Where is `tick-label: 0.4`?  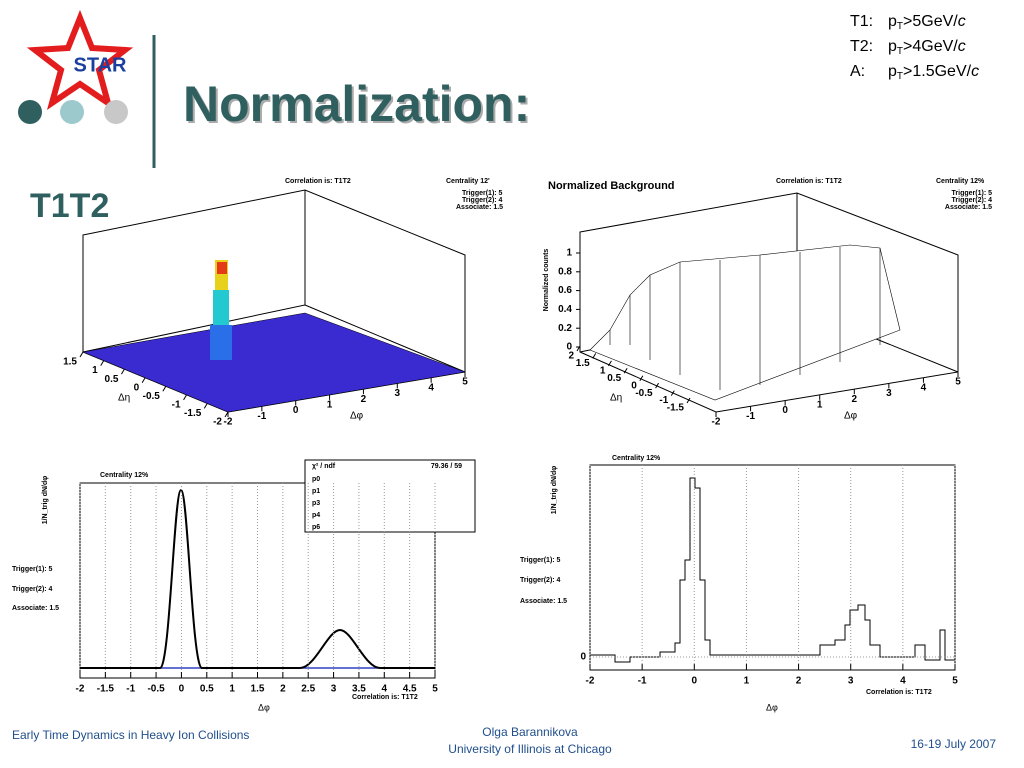
tick-label: 0.4 is located at coordinates (565, 309).